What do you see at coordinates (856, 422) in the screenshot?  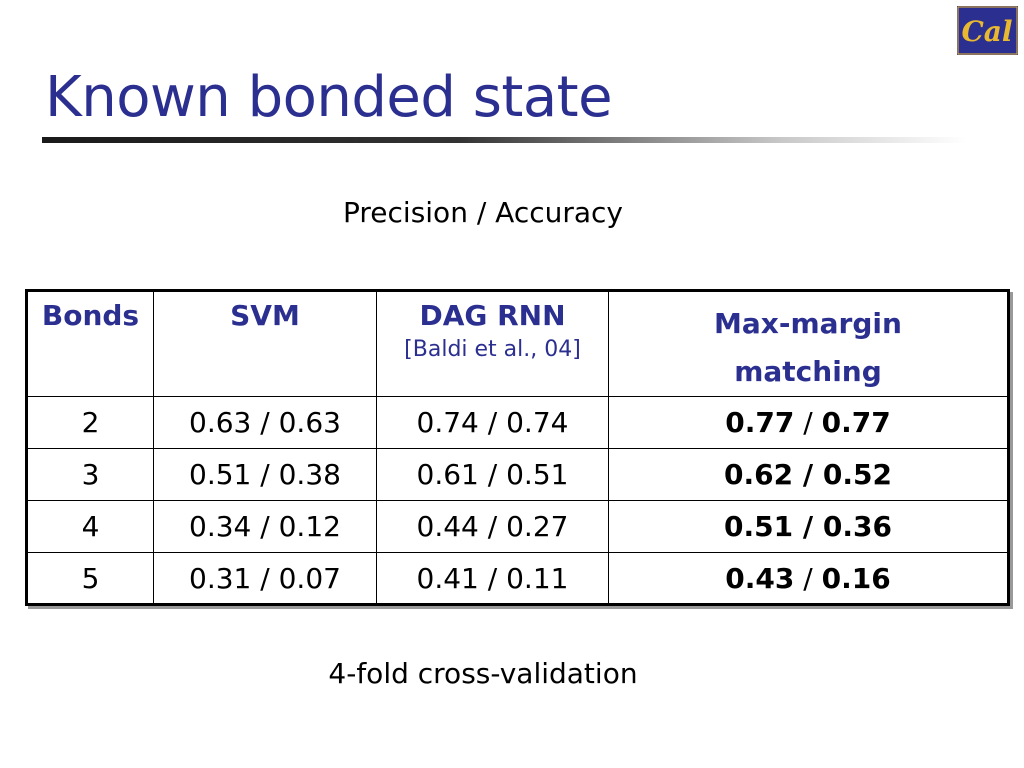 I see `mmm-accuracy: 0.77` at bounding box center [856, 422].